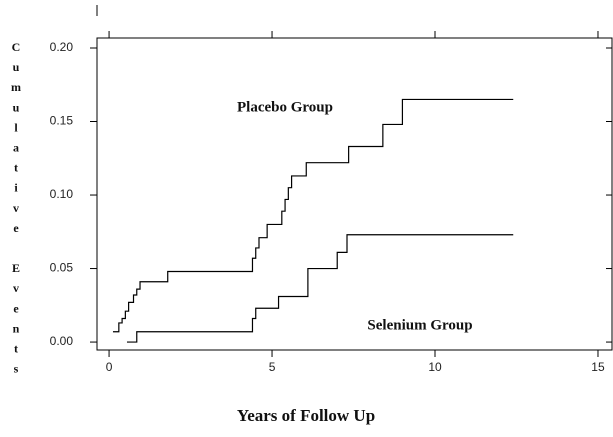  What do you see at coordinates (62, 194) in the screenshot?
I see `y-tick-label: 0.10` at bounding box center [62, 194].